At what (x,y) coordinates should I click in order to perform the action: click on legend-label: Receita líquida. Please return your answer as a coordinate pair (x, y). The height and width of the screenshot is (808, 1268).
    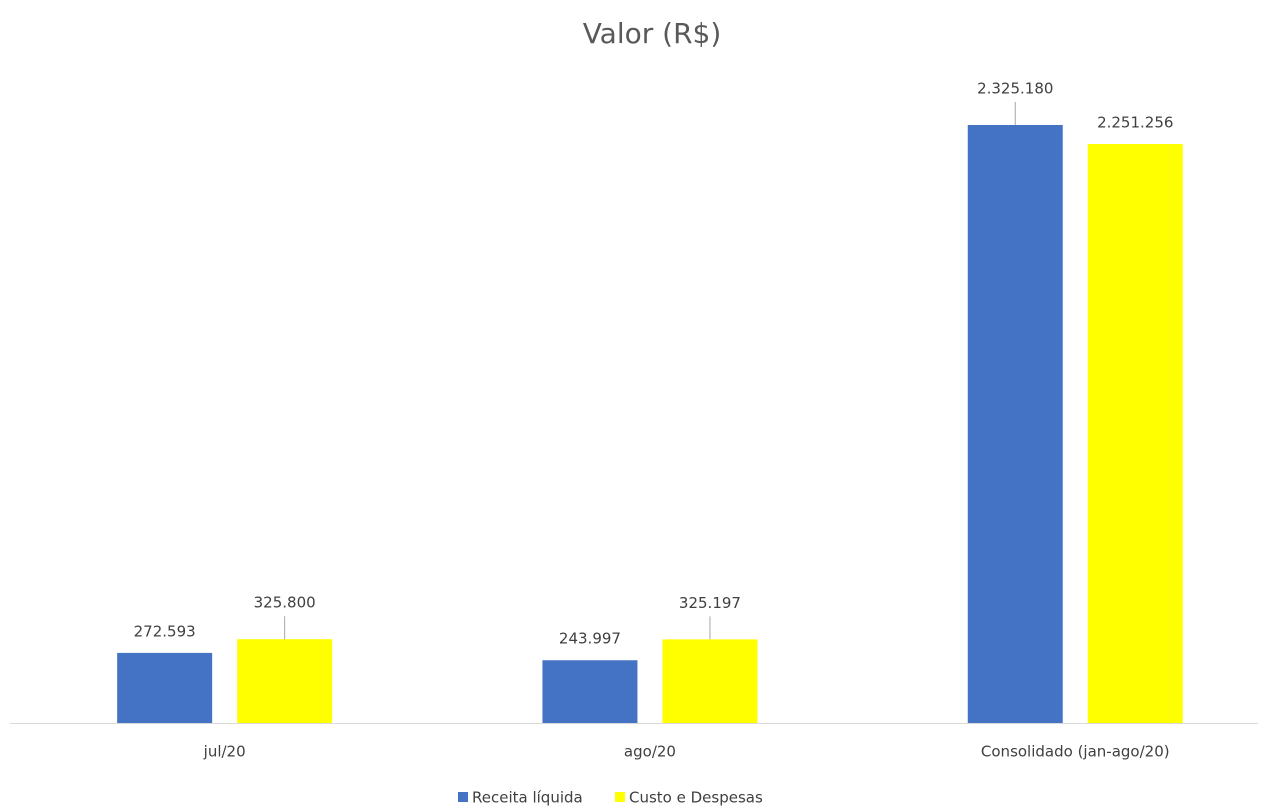
    Looking at the image, I should click on (527, 798).